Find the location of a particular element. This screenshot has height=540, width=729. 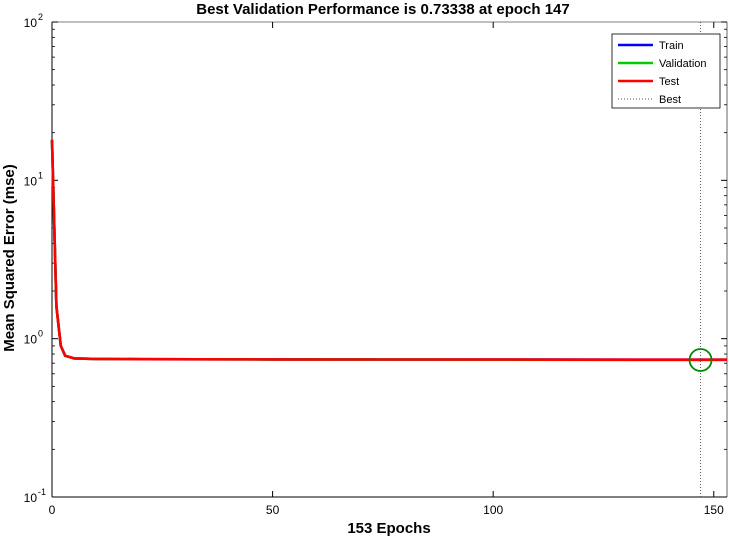

y-tick-label-exp: 0 is located at coordinates (40, 334).